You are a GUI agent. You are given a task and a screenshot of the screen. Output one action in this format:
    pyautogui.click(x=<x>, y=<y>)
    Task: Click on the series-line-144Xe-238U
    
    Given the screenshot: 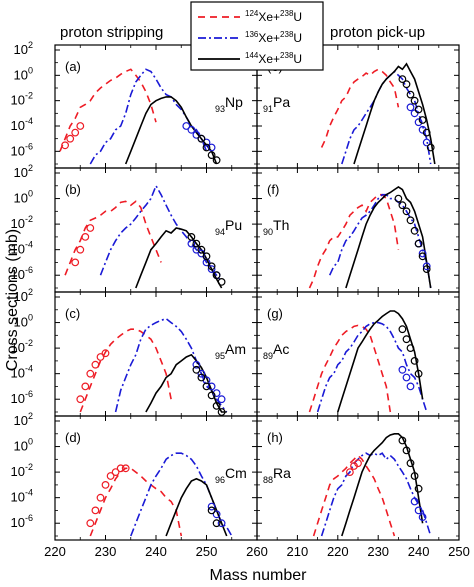 What is the action you would take?
    pyautogui.click(x=388, y=237)
    